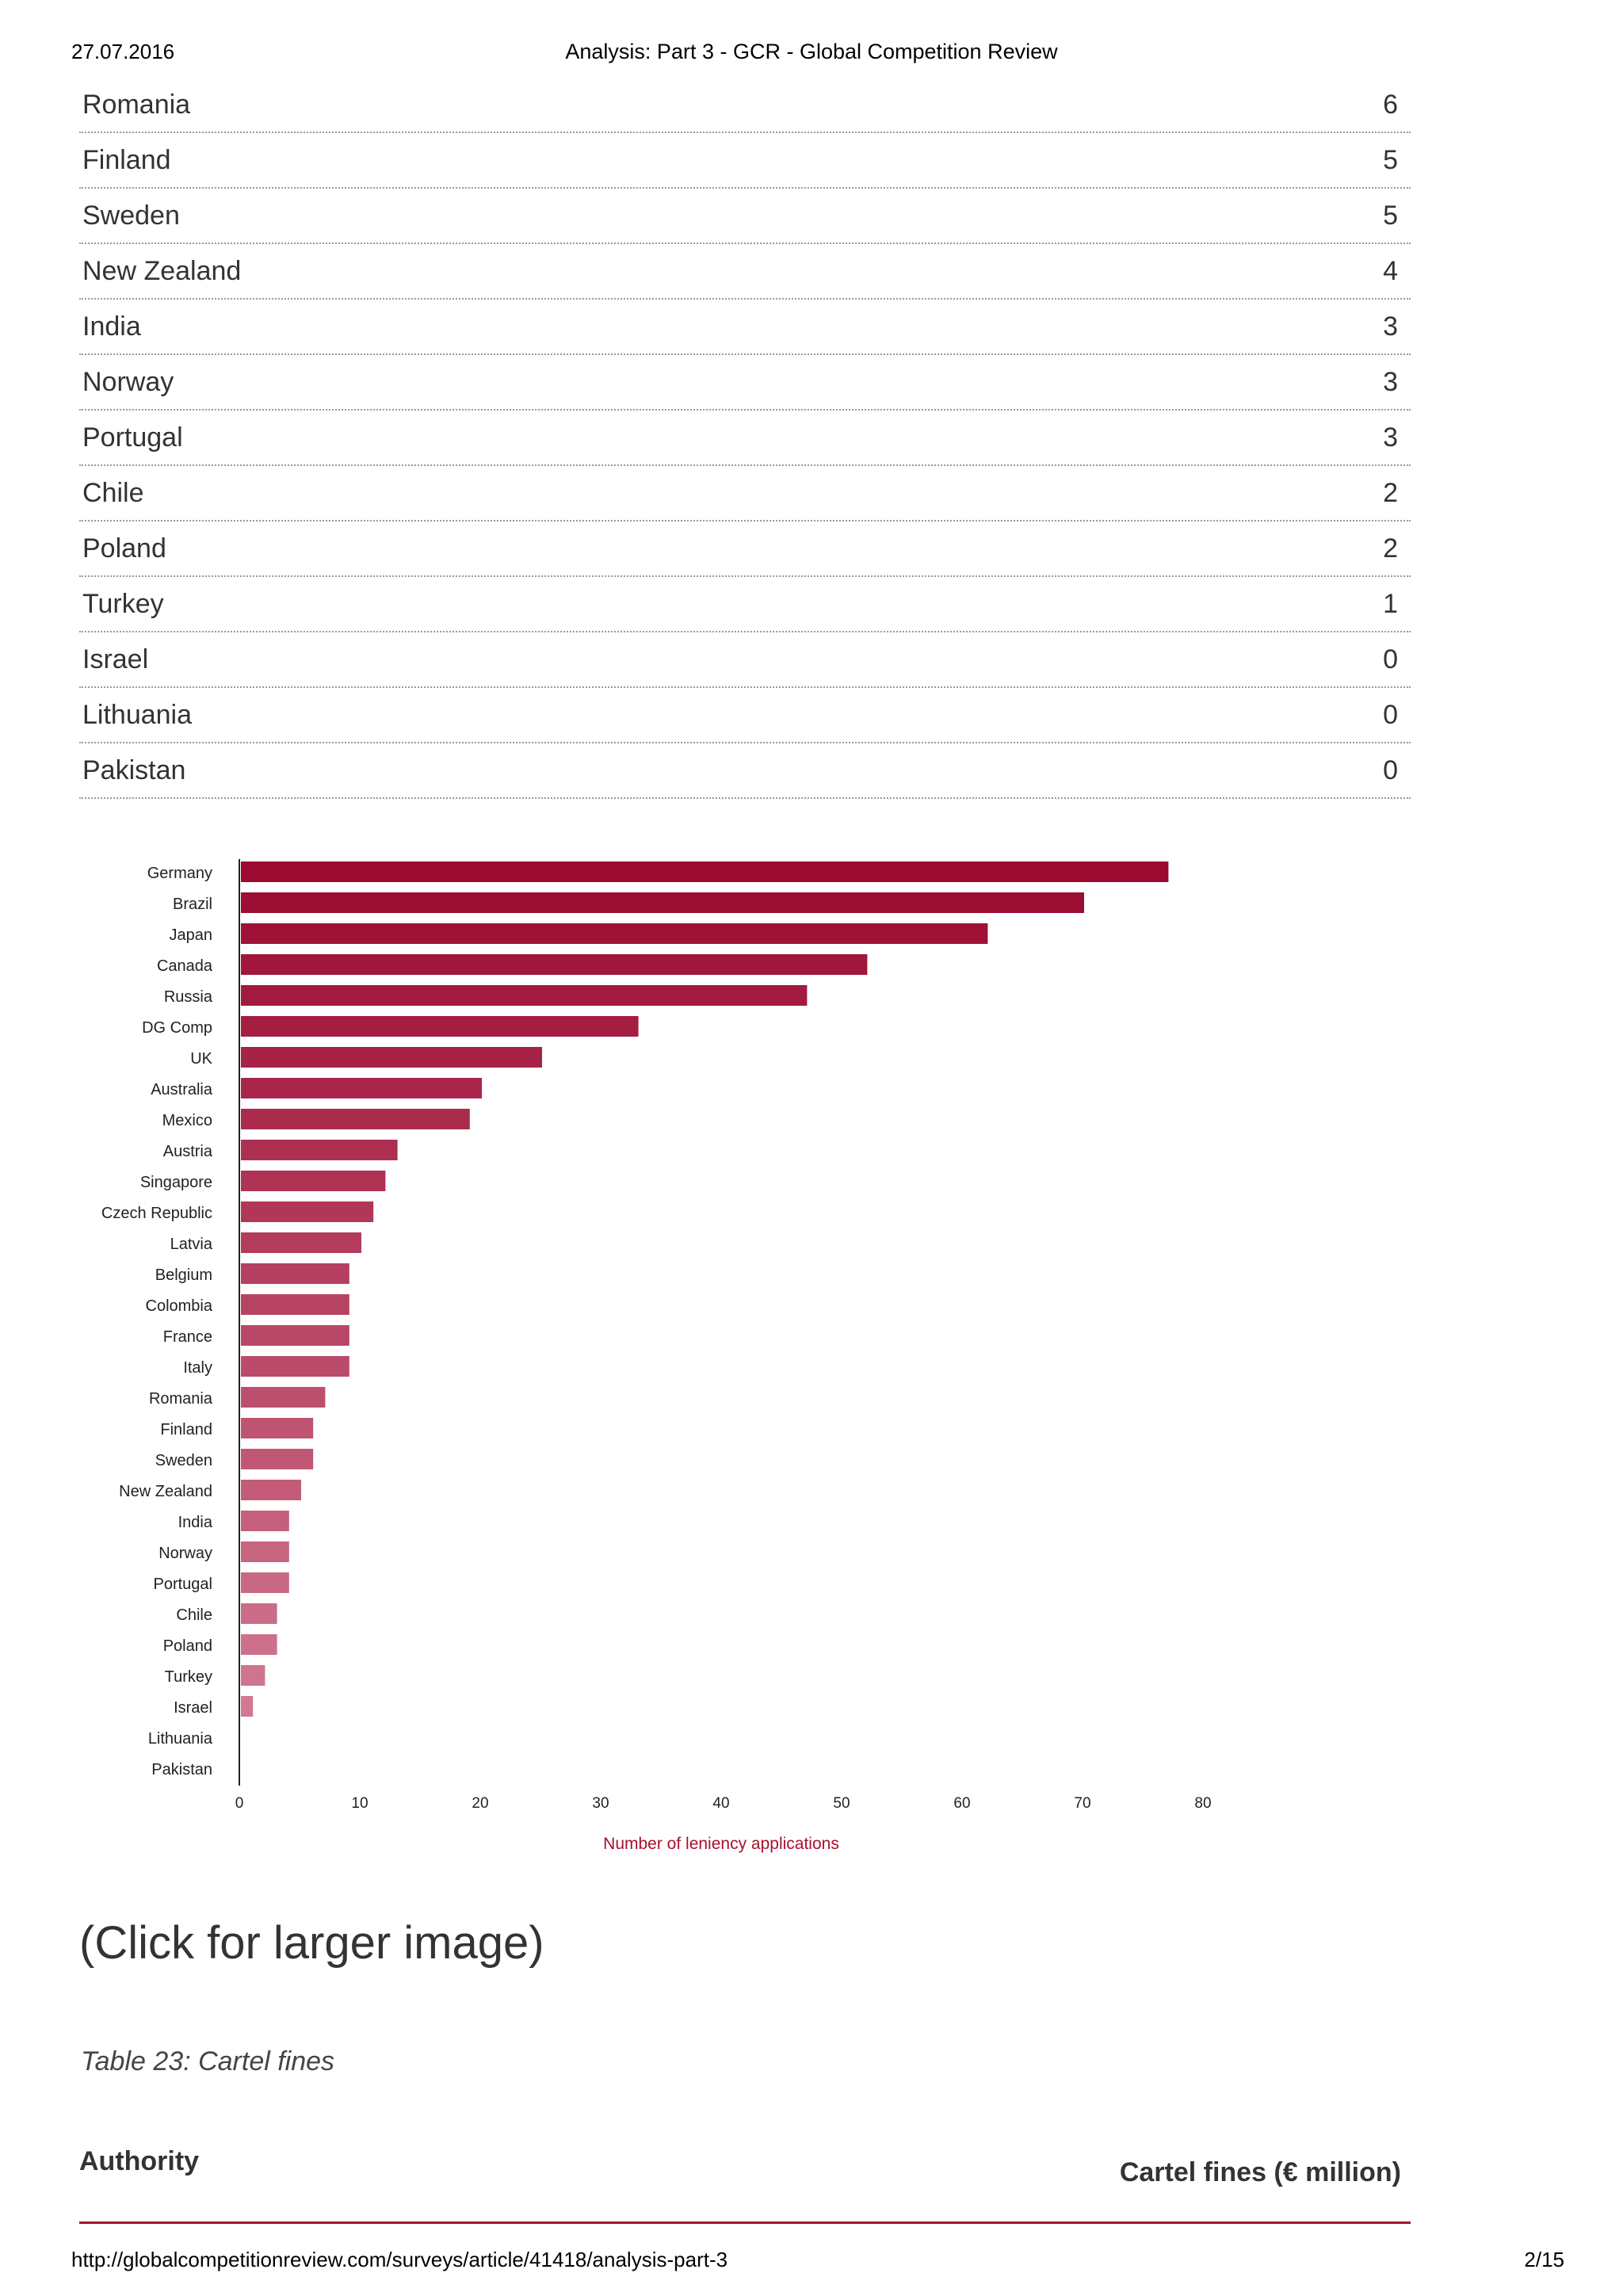  I want to click on table-row: Israel 0, so click(745, 660).